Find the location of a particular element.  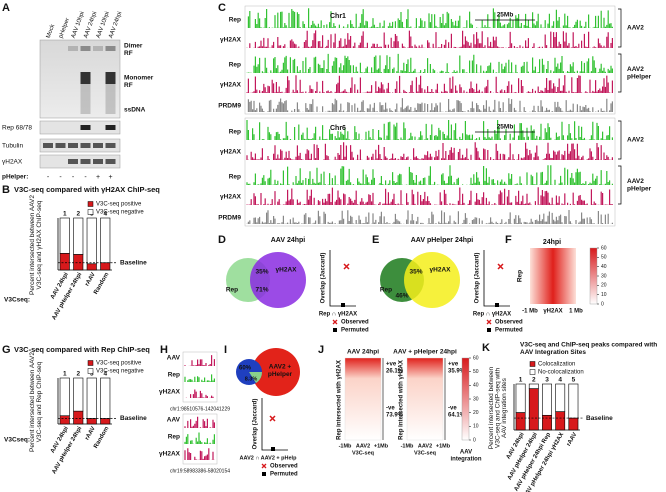

label: 25Mb is located at coordinates (505, 127).